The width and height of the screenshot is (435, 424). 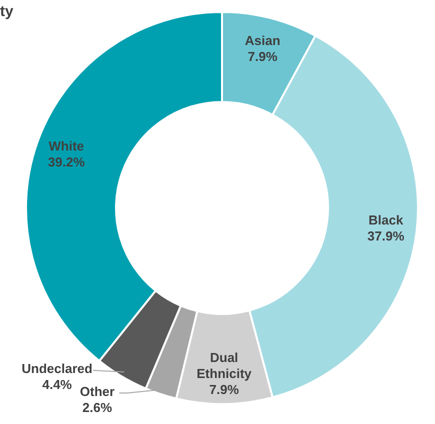 What do you see at coordinates (7, 11) in the screenshot?
I see `chart-title: ty` at bounding box center [7, 11].